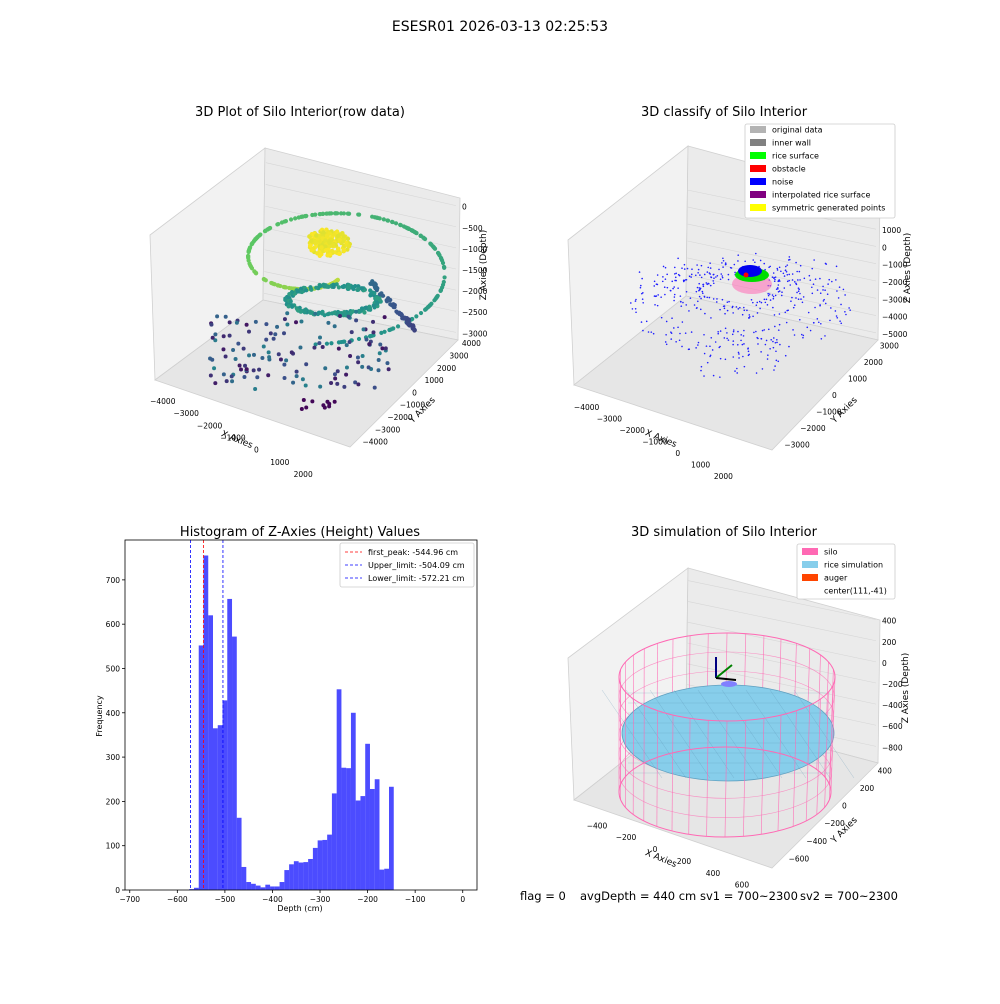 Image resolution: width=1000 pixels, height=1004 pixels. I want to click on legend-label: symmetric generated points, so click(828, 208).